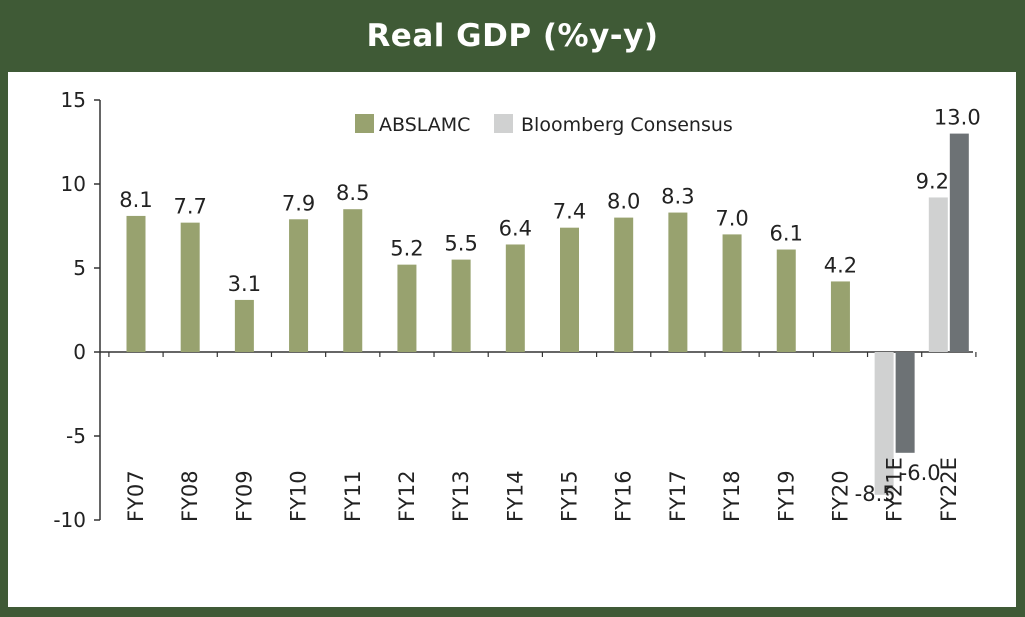 Image resolution: width=1025 pixels, height=617 pixels. Describe the element at coordinates (460, 244) in the screenshot. I see `data-label-abslamc-fy13: 5.5` at that location.